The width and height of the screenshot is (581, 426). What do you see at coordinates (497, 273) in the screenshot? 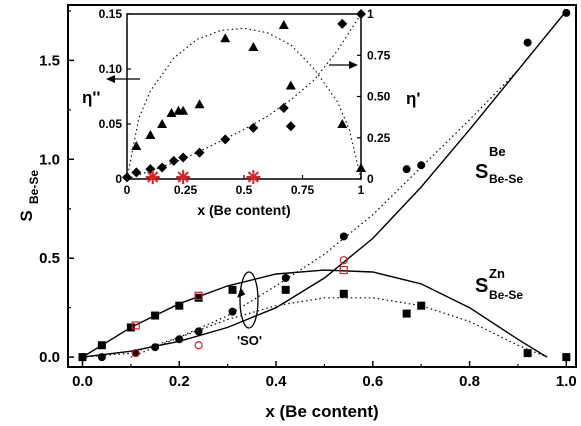
I see `annotation-s-zn-sup: Zn` at bounding box center [497, 273].